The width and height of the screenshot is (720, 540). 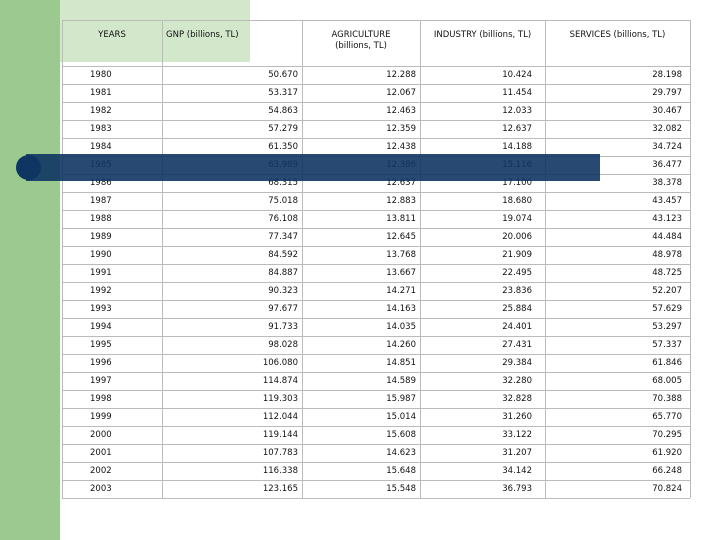 I want to click on value-cell: 27.431, so click(x=517, y=345).